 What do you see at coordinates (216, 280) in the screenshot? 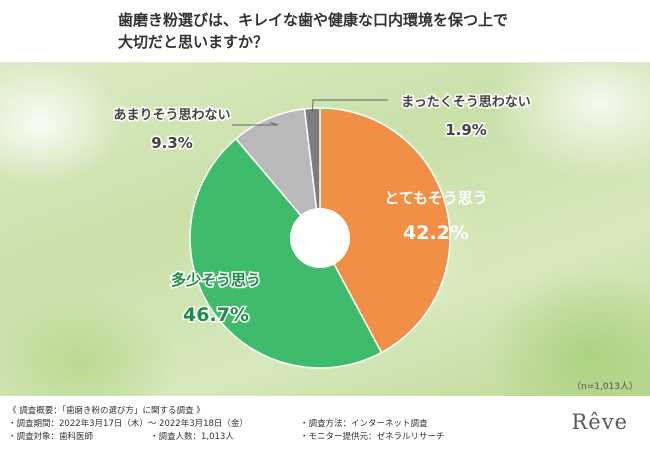
I see `label-somewhat-agree: 多少そう思う` at bounding box center [216, 280].